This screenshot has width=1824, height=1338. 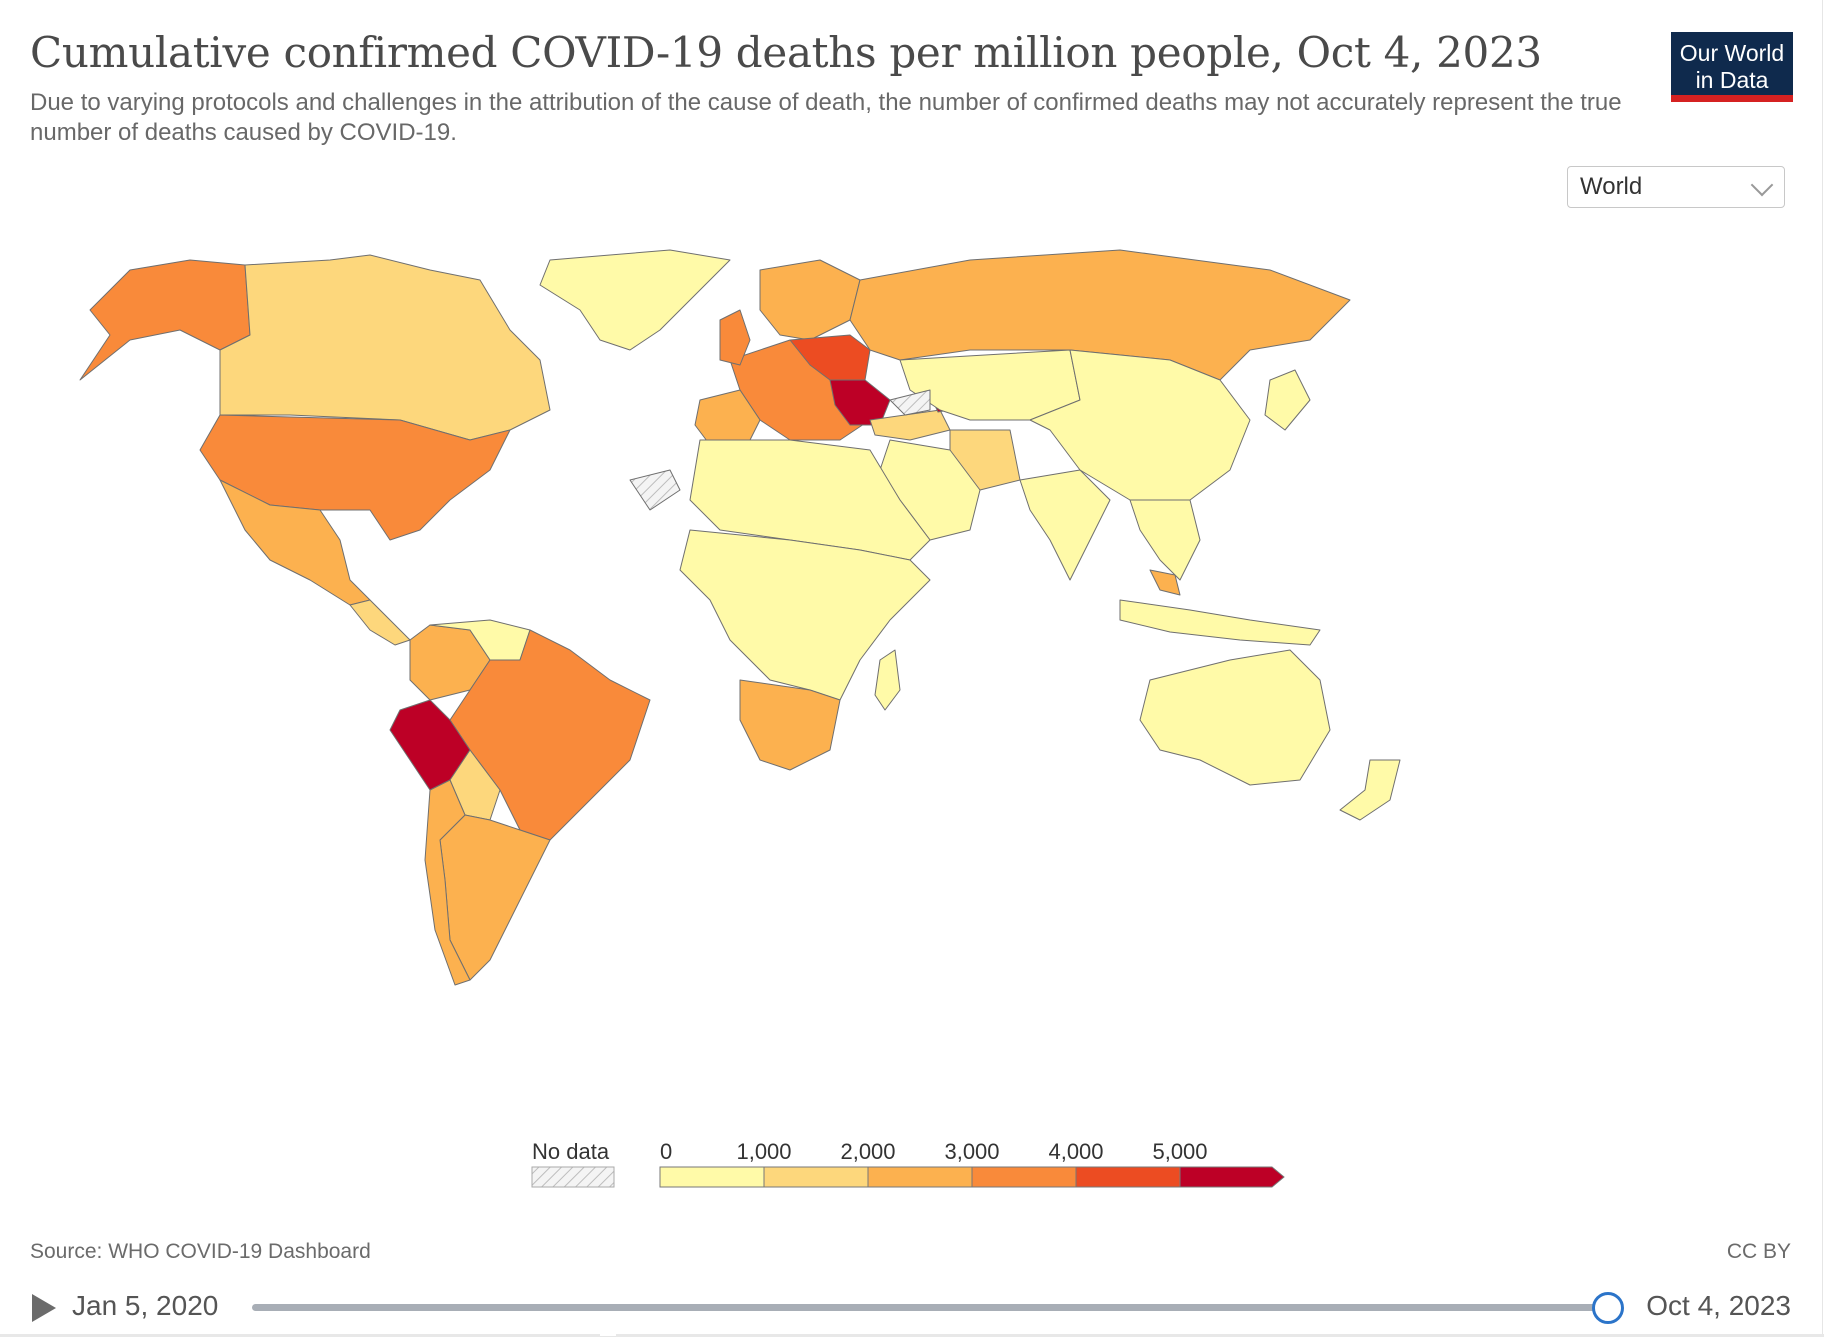 I want to click on timeline: Jan 5, 2020 Oct 4, 2023, so click(x=912, y=1305).